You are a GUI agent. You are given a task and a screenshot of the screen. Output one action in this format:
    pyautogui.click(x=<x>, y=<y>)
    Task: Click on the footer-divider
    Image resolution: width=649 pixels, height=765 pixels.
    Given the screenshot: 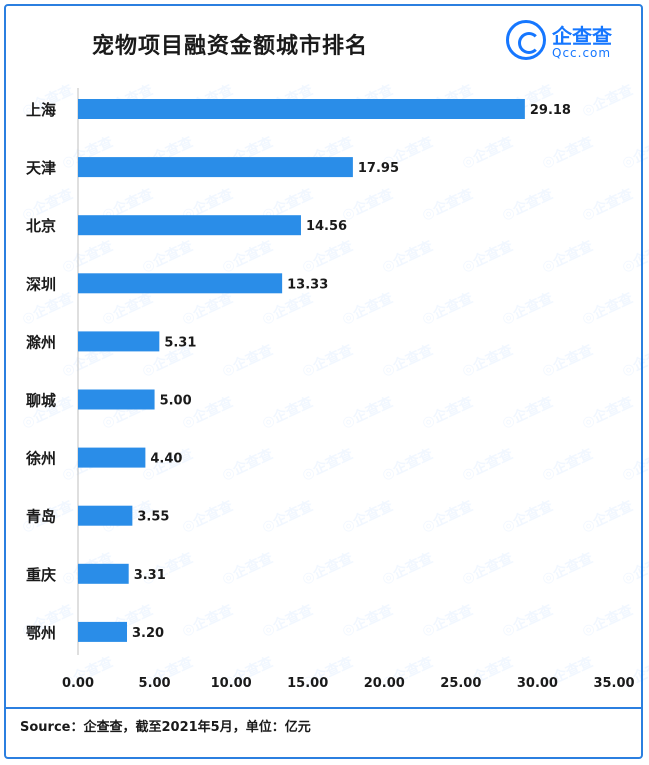 What is the action you would take?
    pyautogui.click(x=324, y=708)
    